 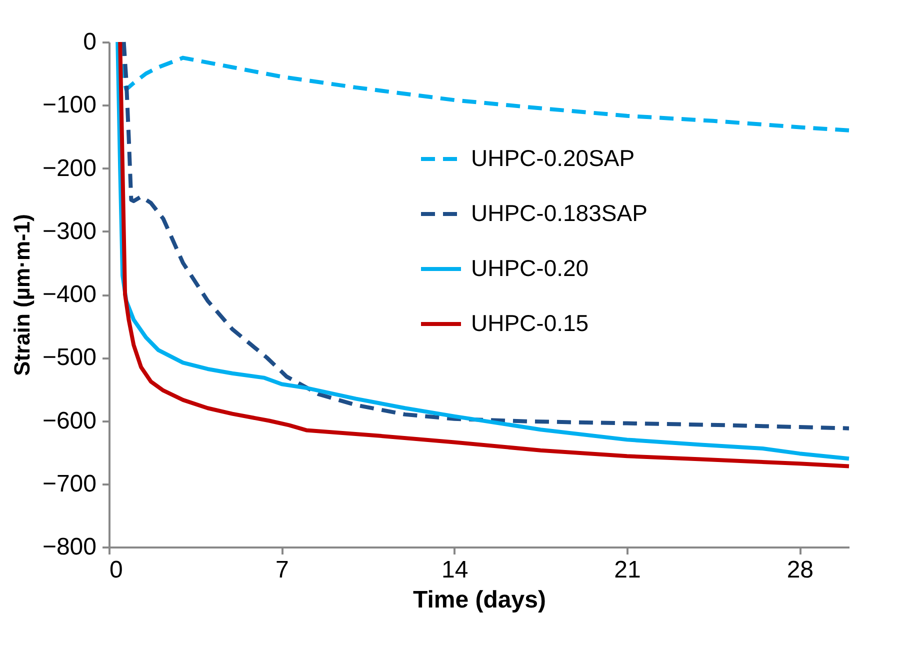 What do you see at coordinates (530, 323) in the screenshot?
I see `legend-label: UHPC-0.15` at bounding box center [530, 323].